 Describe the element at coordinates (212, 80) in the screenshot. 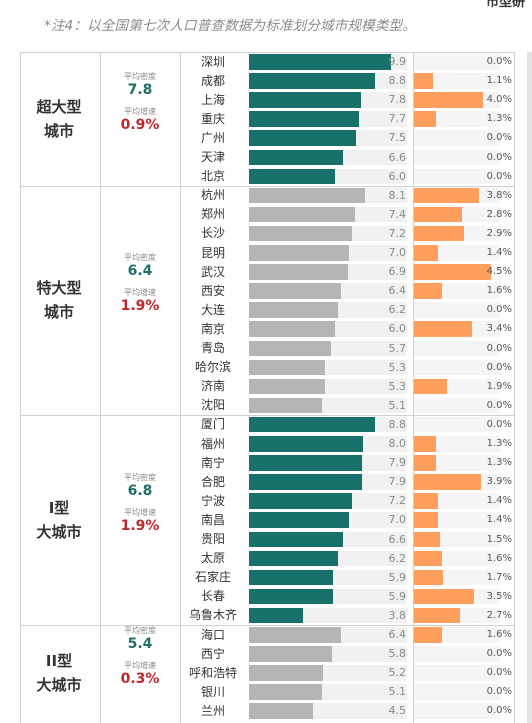

I see `city-name: 成都` at that location.